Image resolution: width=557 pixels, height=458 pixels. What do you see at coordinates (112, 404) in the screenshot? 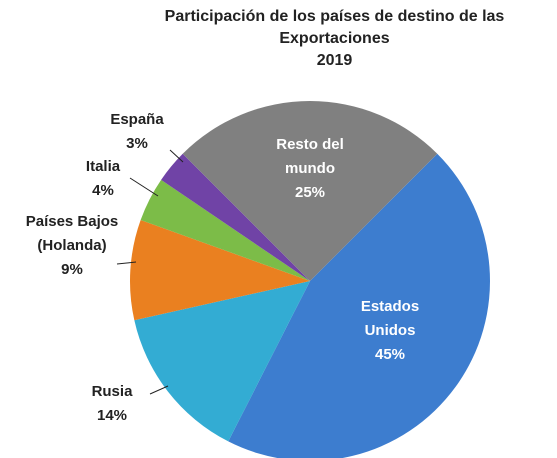
I see `data-label: Rusia 14%` at bounding box center [112, 404].